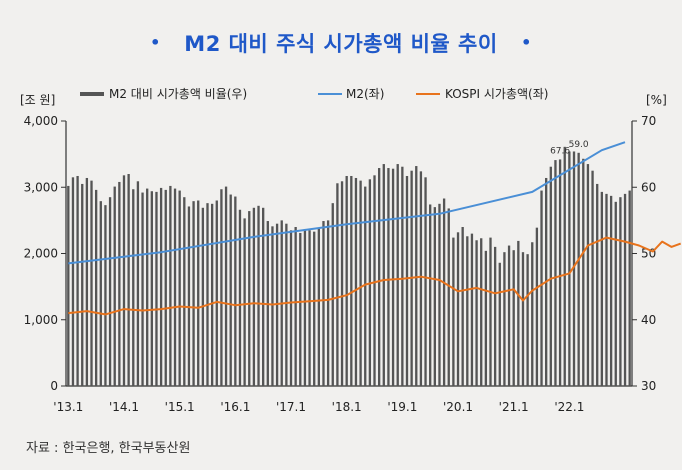 The width and height of the screenshot is (682, 470). Describe the element at coordinates (496, 94) in the screenshot. I see `legend-label-kospi: KOSPI 시가총액(좌)` at that location.